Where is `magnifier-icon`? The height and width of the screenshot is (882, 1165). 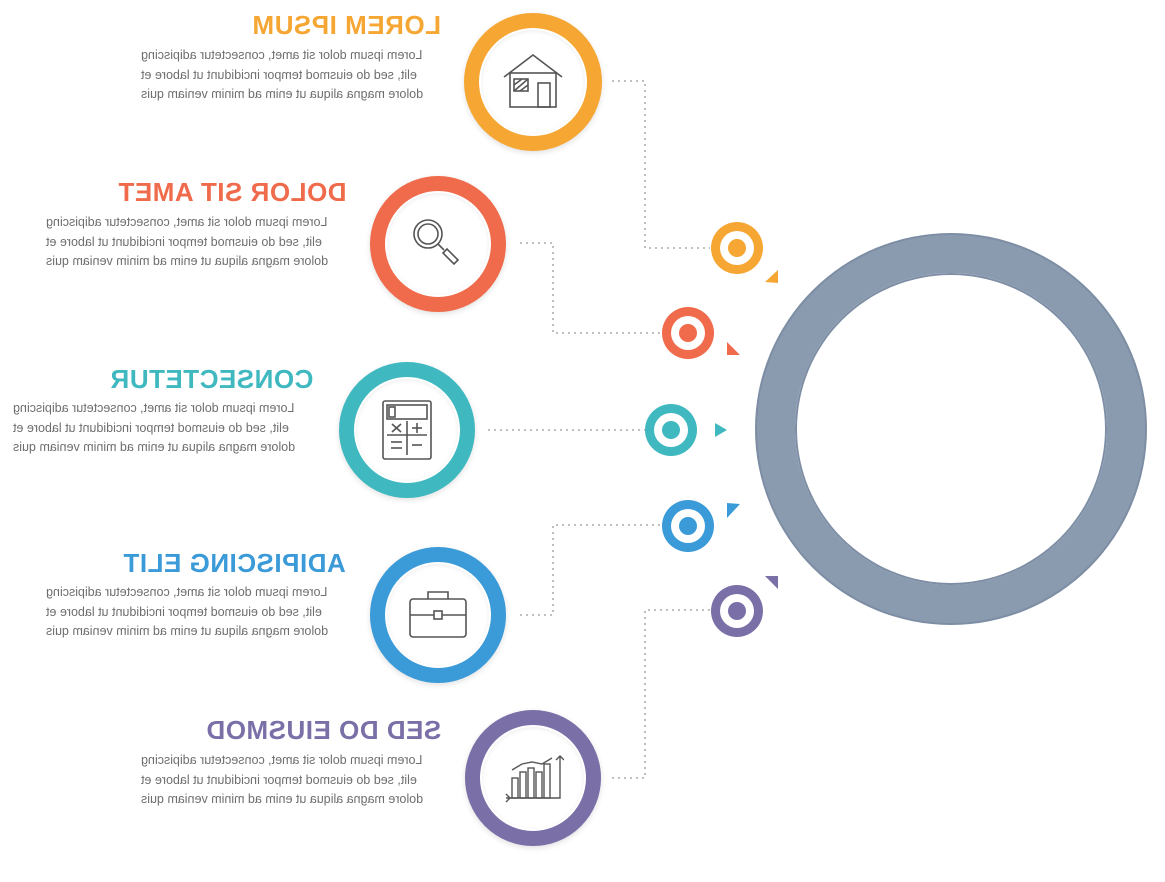
magnifier-icon is located at coordinates (436, 242).